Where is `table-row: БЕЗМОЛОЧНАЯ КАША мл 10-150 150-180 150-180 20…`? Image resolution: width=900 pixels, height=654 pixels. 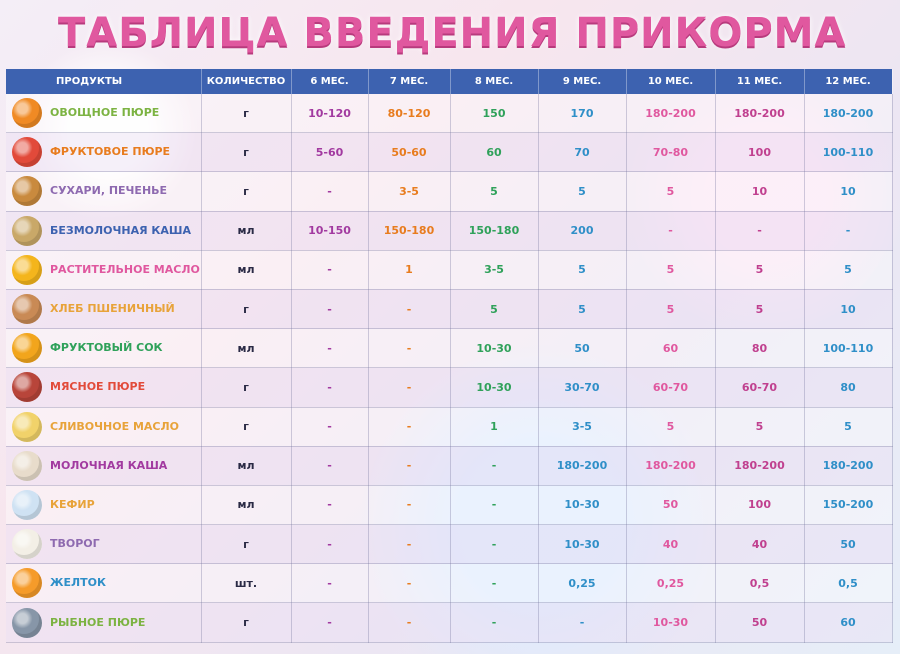
table-row: БЕЗМОЛОЧНАЯ КАША мл 10-150 150-180 150-180 20… is located at coordinates (449, 231).